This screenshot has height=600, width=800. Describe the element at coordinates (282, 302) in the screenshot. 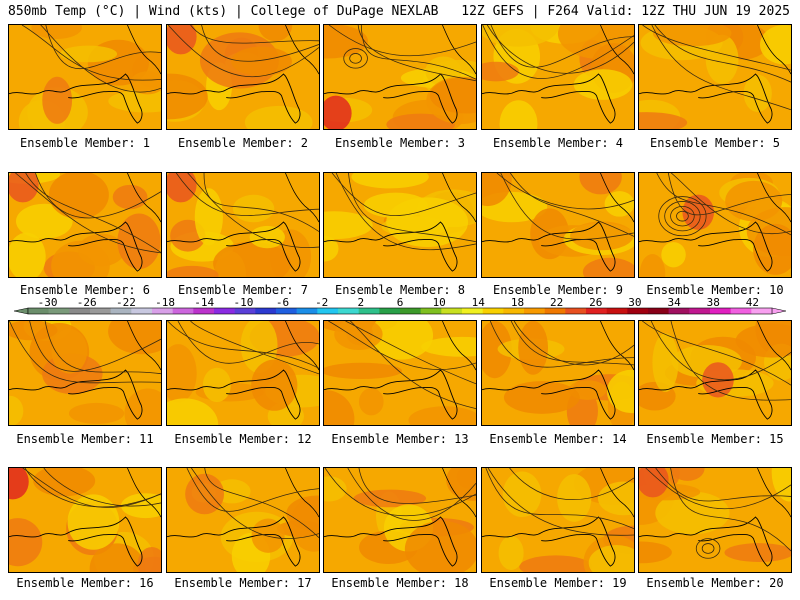

I see `colorbar-tick-label: -6` at that location.